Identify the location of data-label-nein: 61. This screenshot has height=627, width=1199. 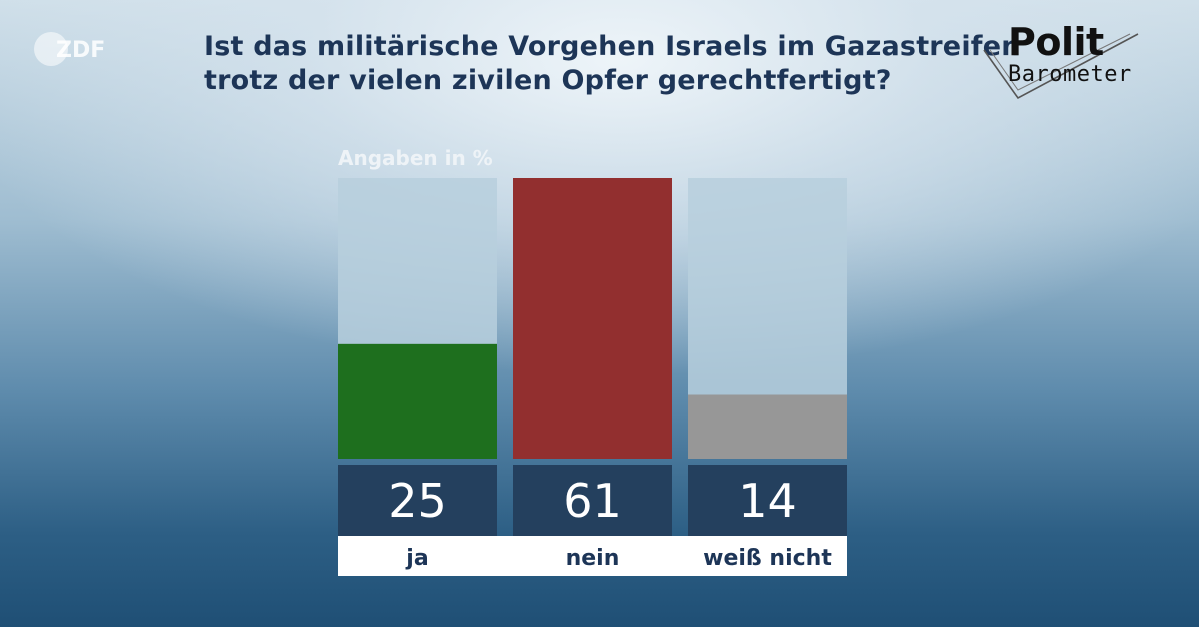
(592, 501).